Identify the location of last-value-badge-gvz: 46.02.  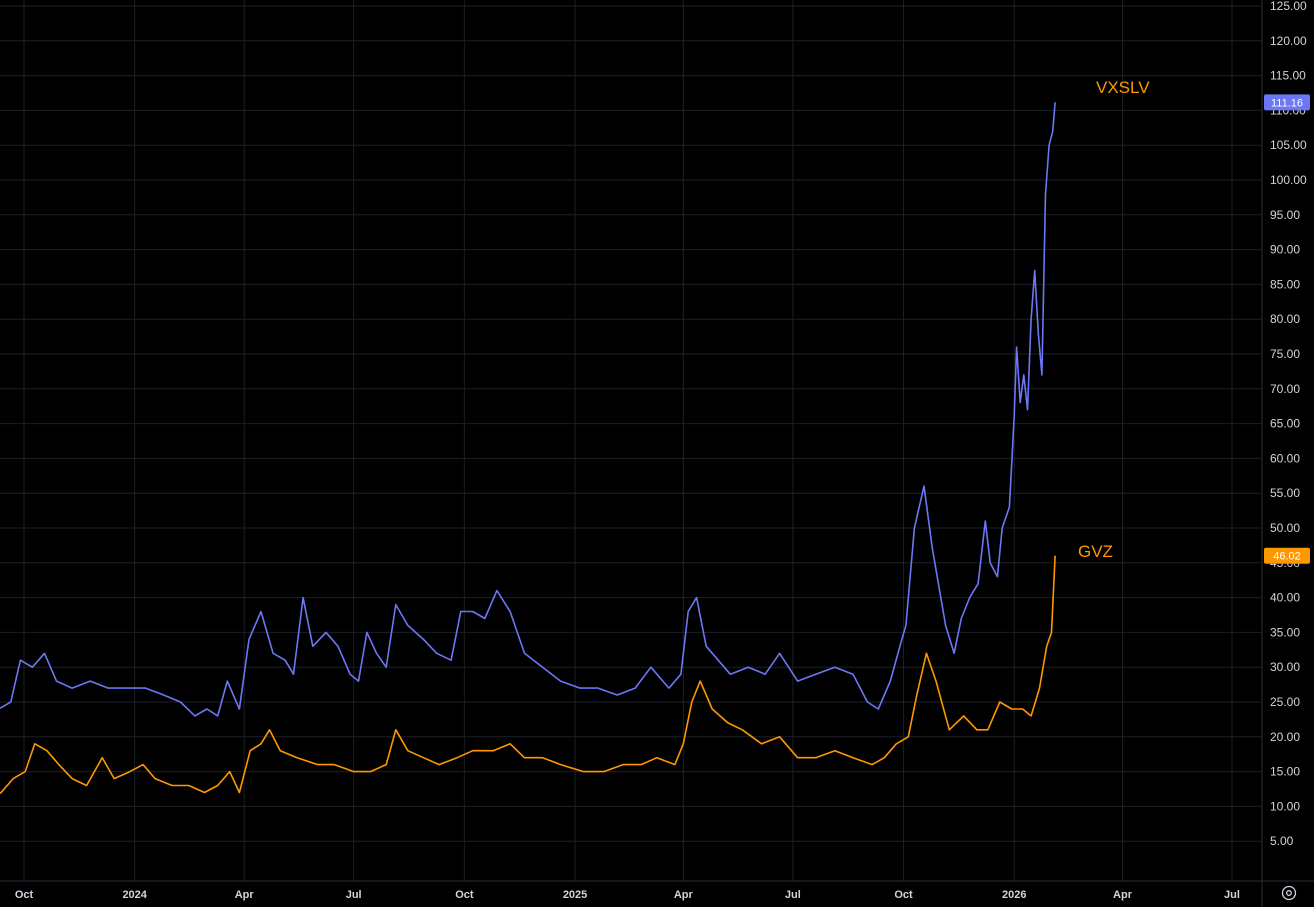
(1287, 555).